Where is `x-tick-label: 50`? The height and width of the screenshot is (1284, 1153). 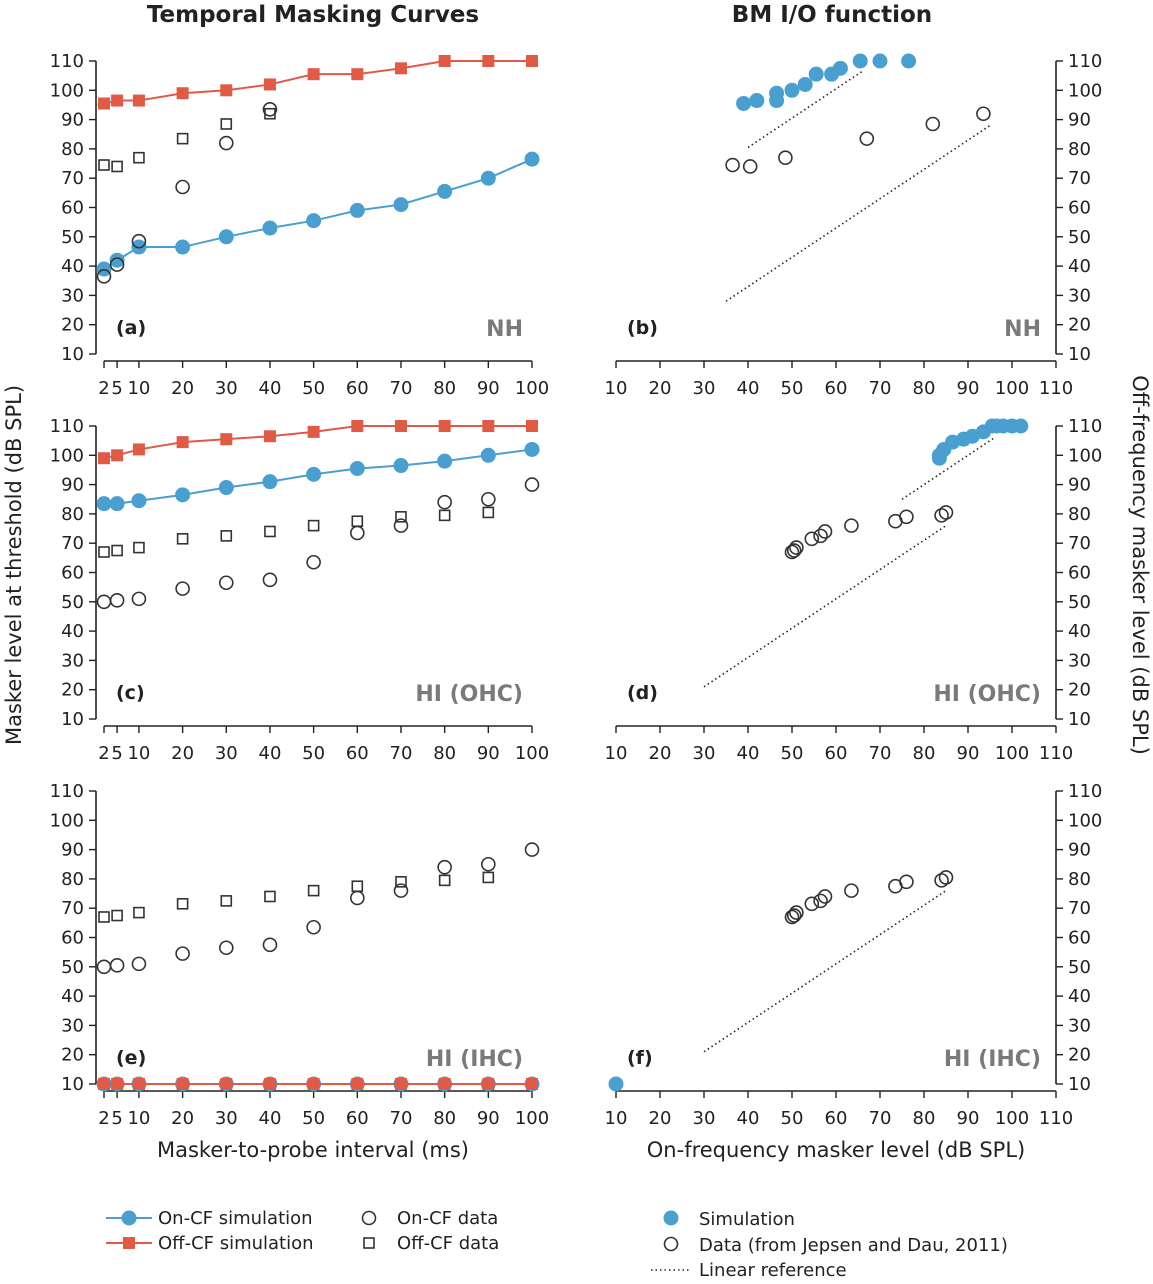
x-tick-label: 50 is located at coordinates (313, 388).